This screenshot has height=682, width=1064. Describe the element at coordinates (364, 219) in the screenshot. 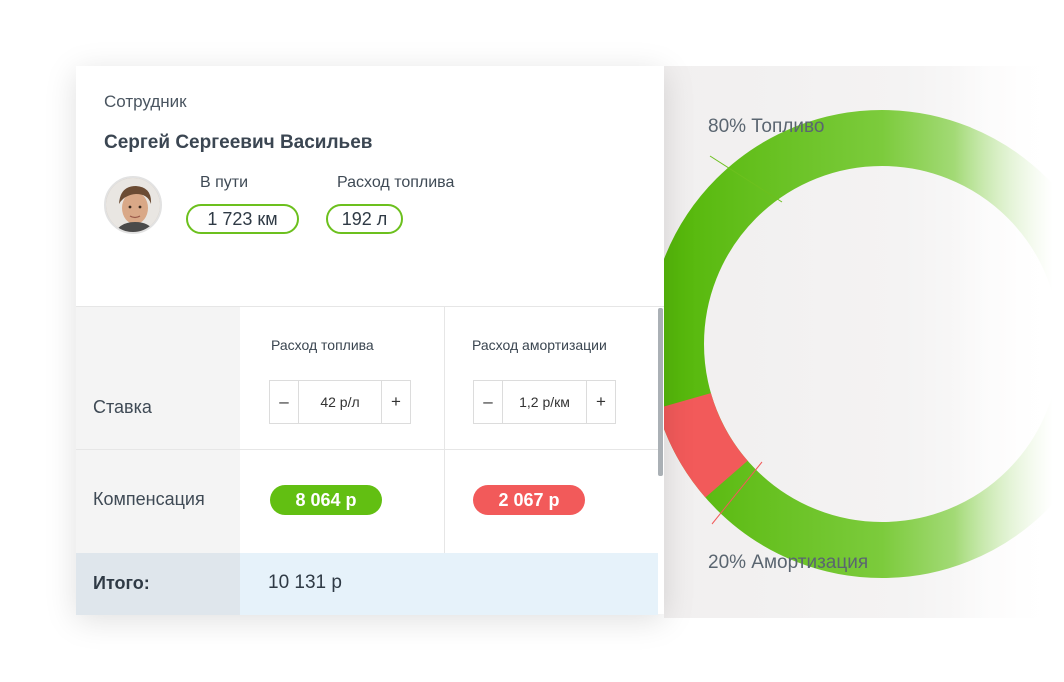

I see `fuel-consumption-value-badge: 192 л` at that location.